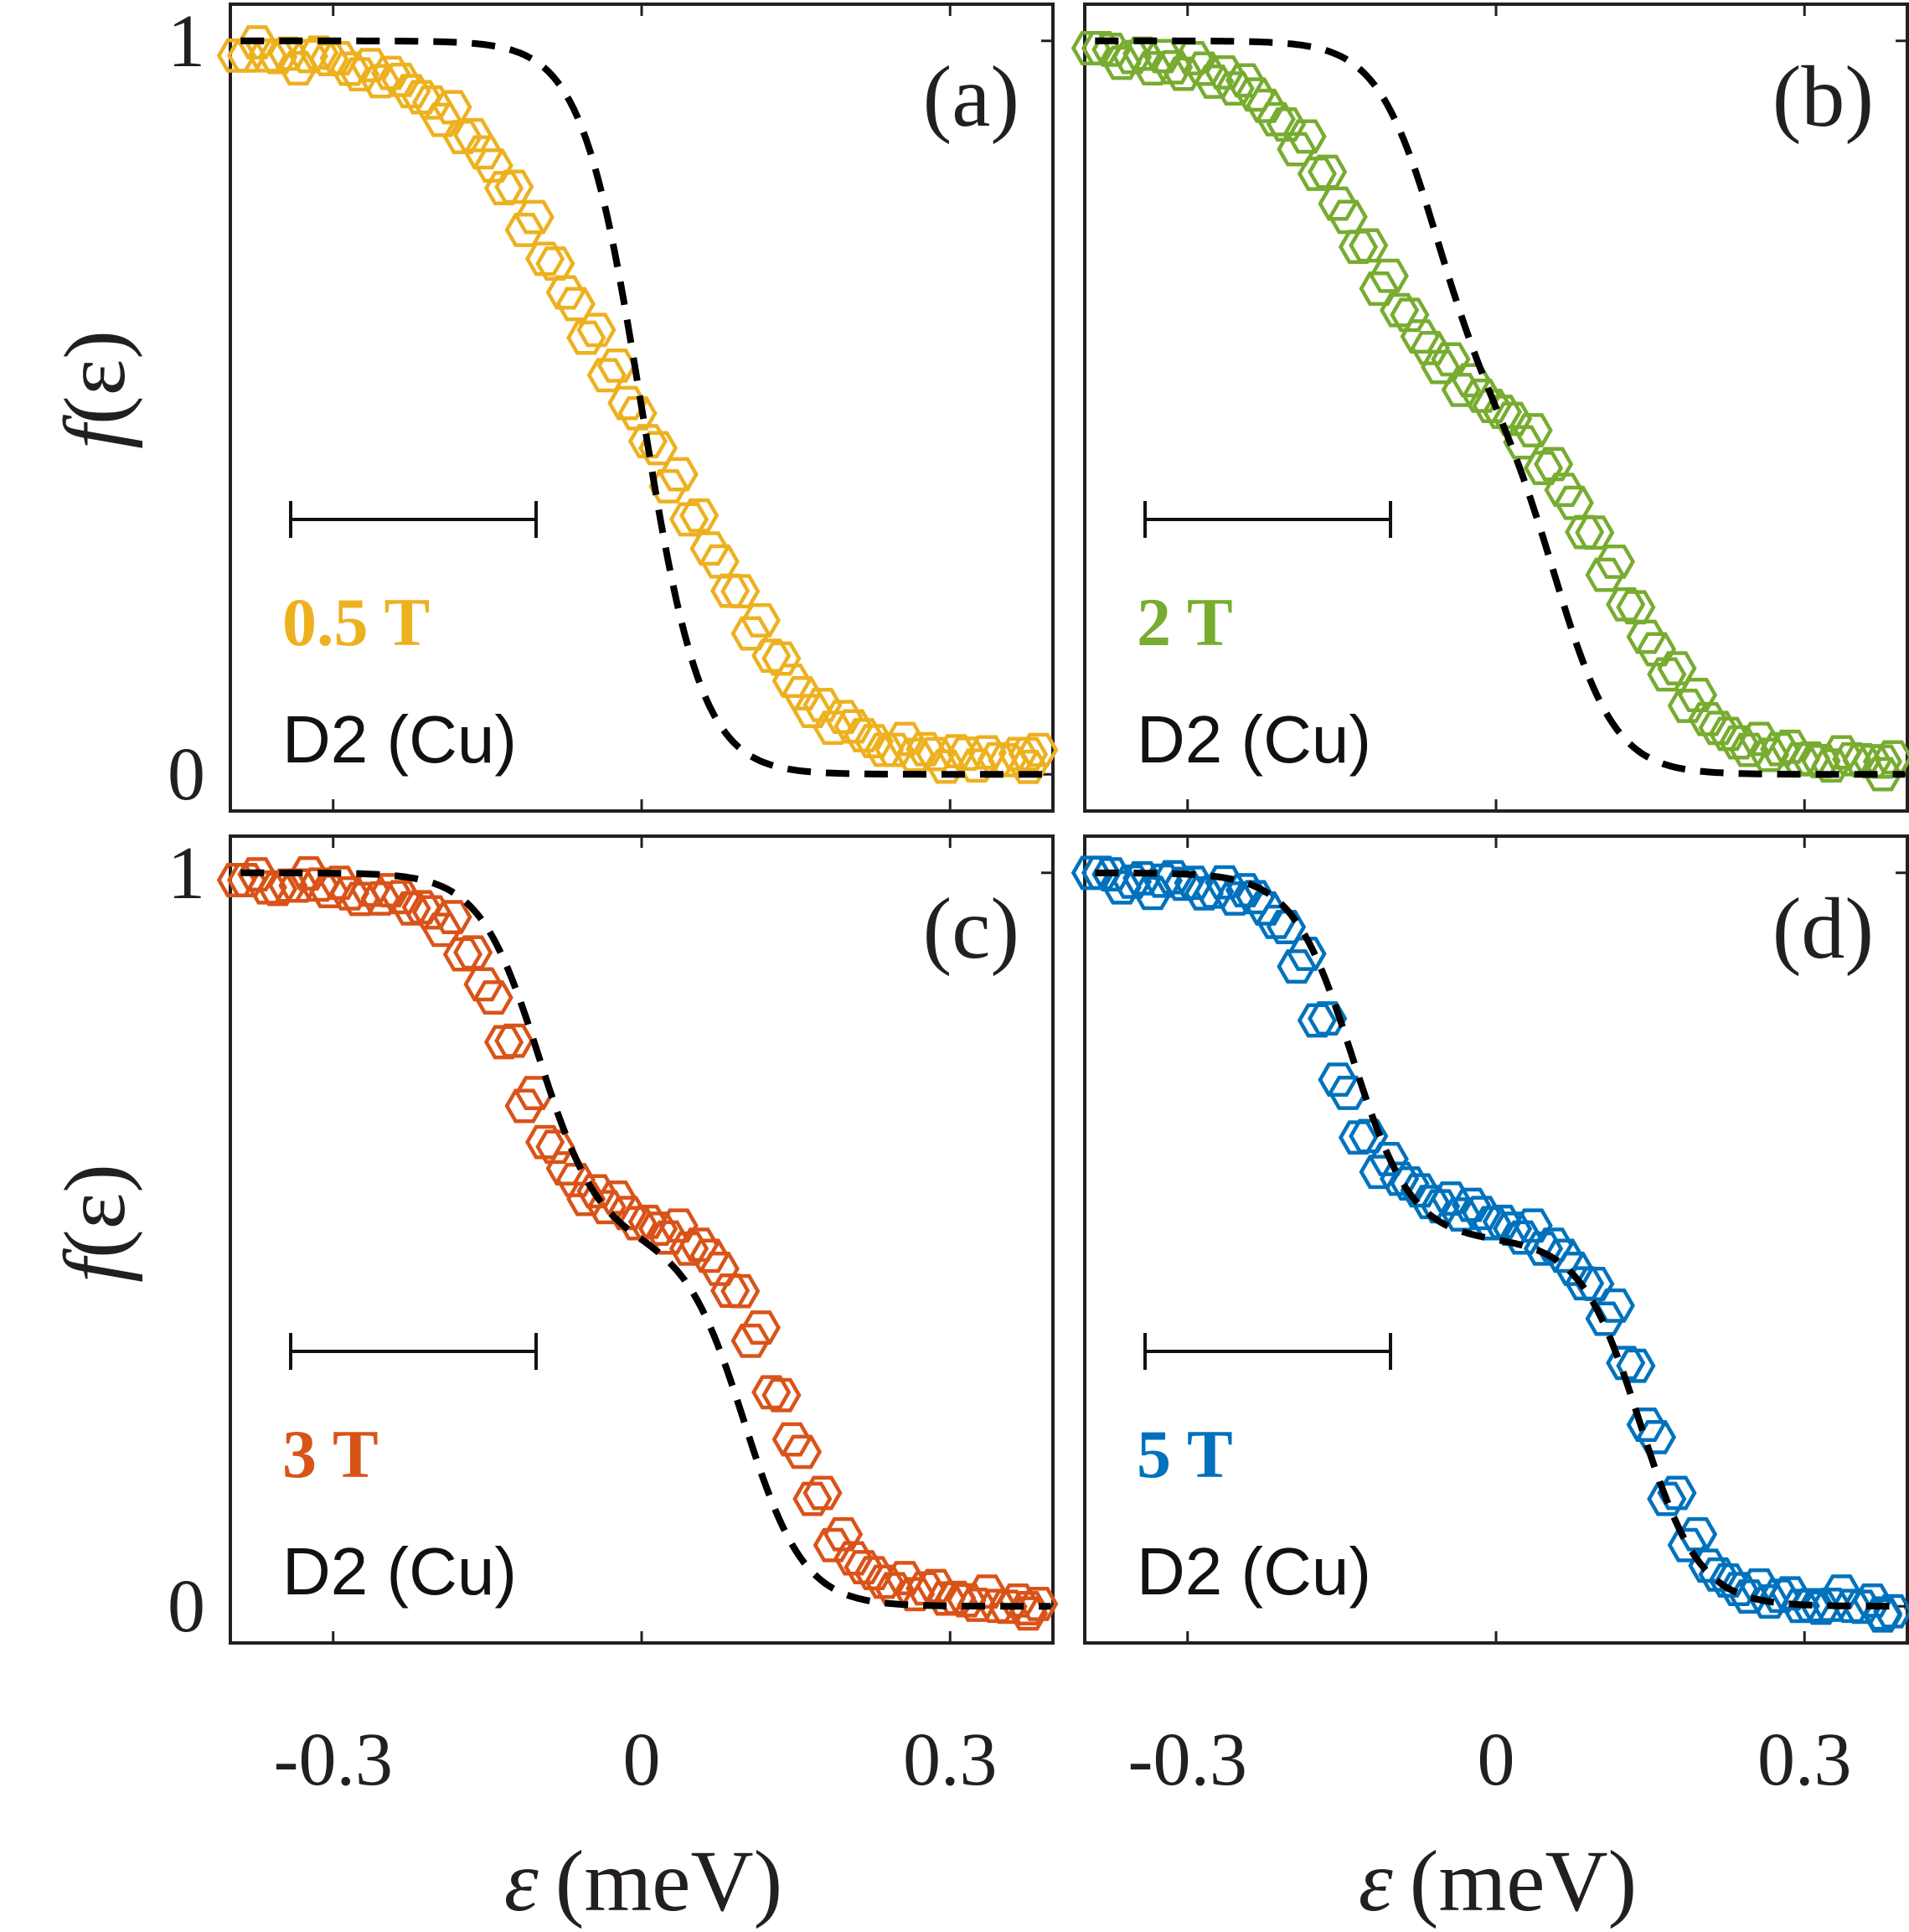 The width and height of the screenshot is (1909, 1932). I want to click on y-tick-label: 1, so click(187, 873).